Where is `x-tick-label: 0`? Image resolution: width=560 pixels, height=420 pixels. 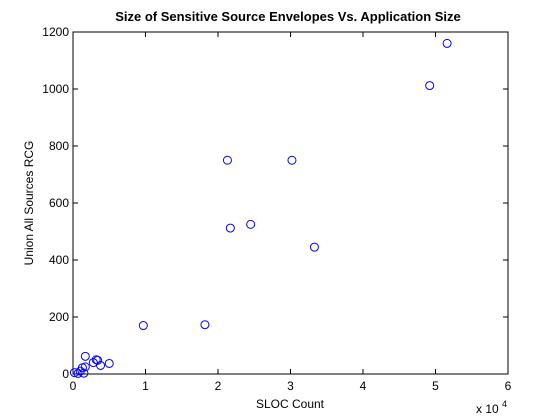
x-tick-label: 0 is located at coordinates (73, 386).